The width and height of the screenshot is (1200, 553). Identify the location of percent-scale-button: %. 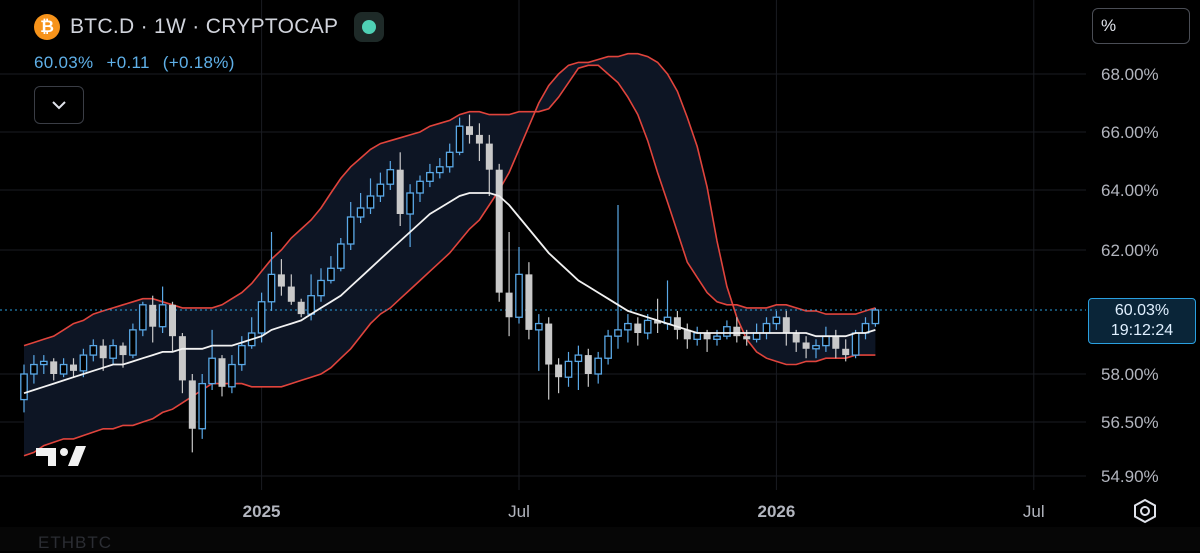
(1141, 26).